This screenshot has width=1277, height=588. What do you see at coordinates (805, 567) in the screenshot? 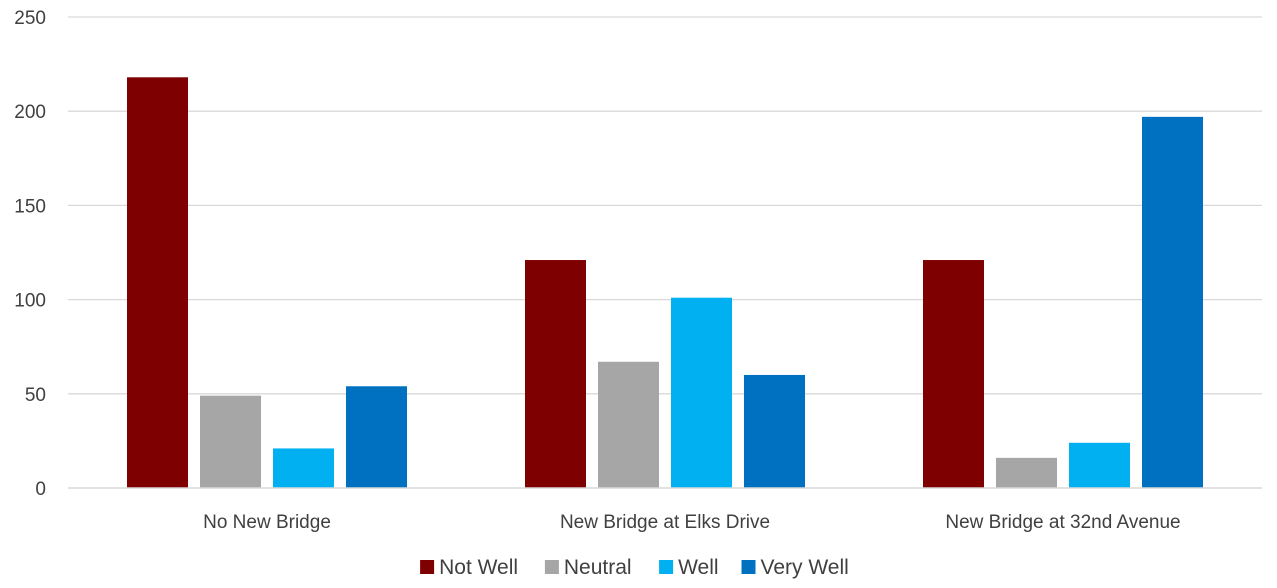
I see `legend-label: Very Well` at bounding box center [805, 567].